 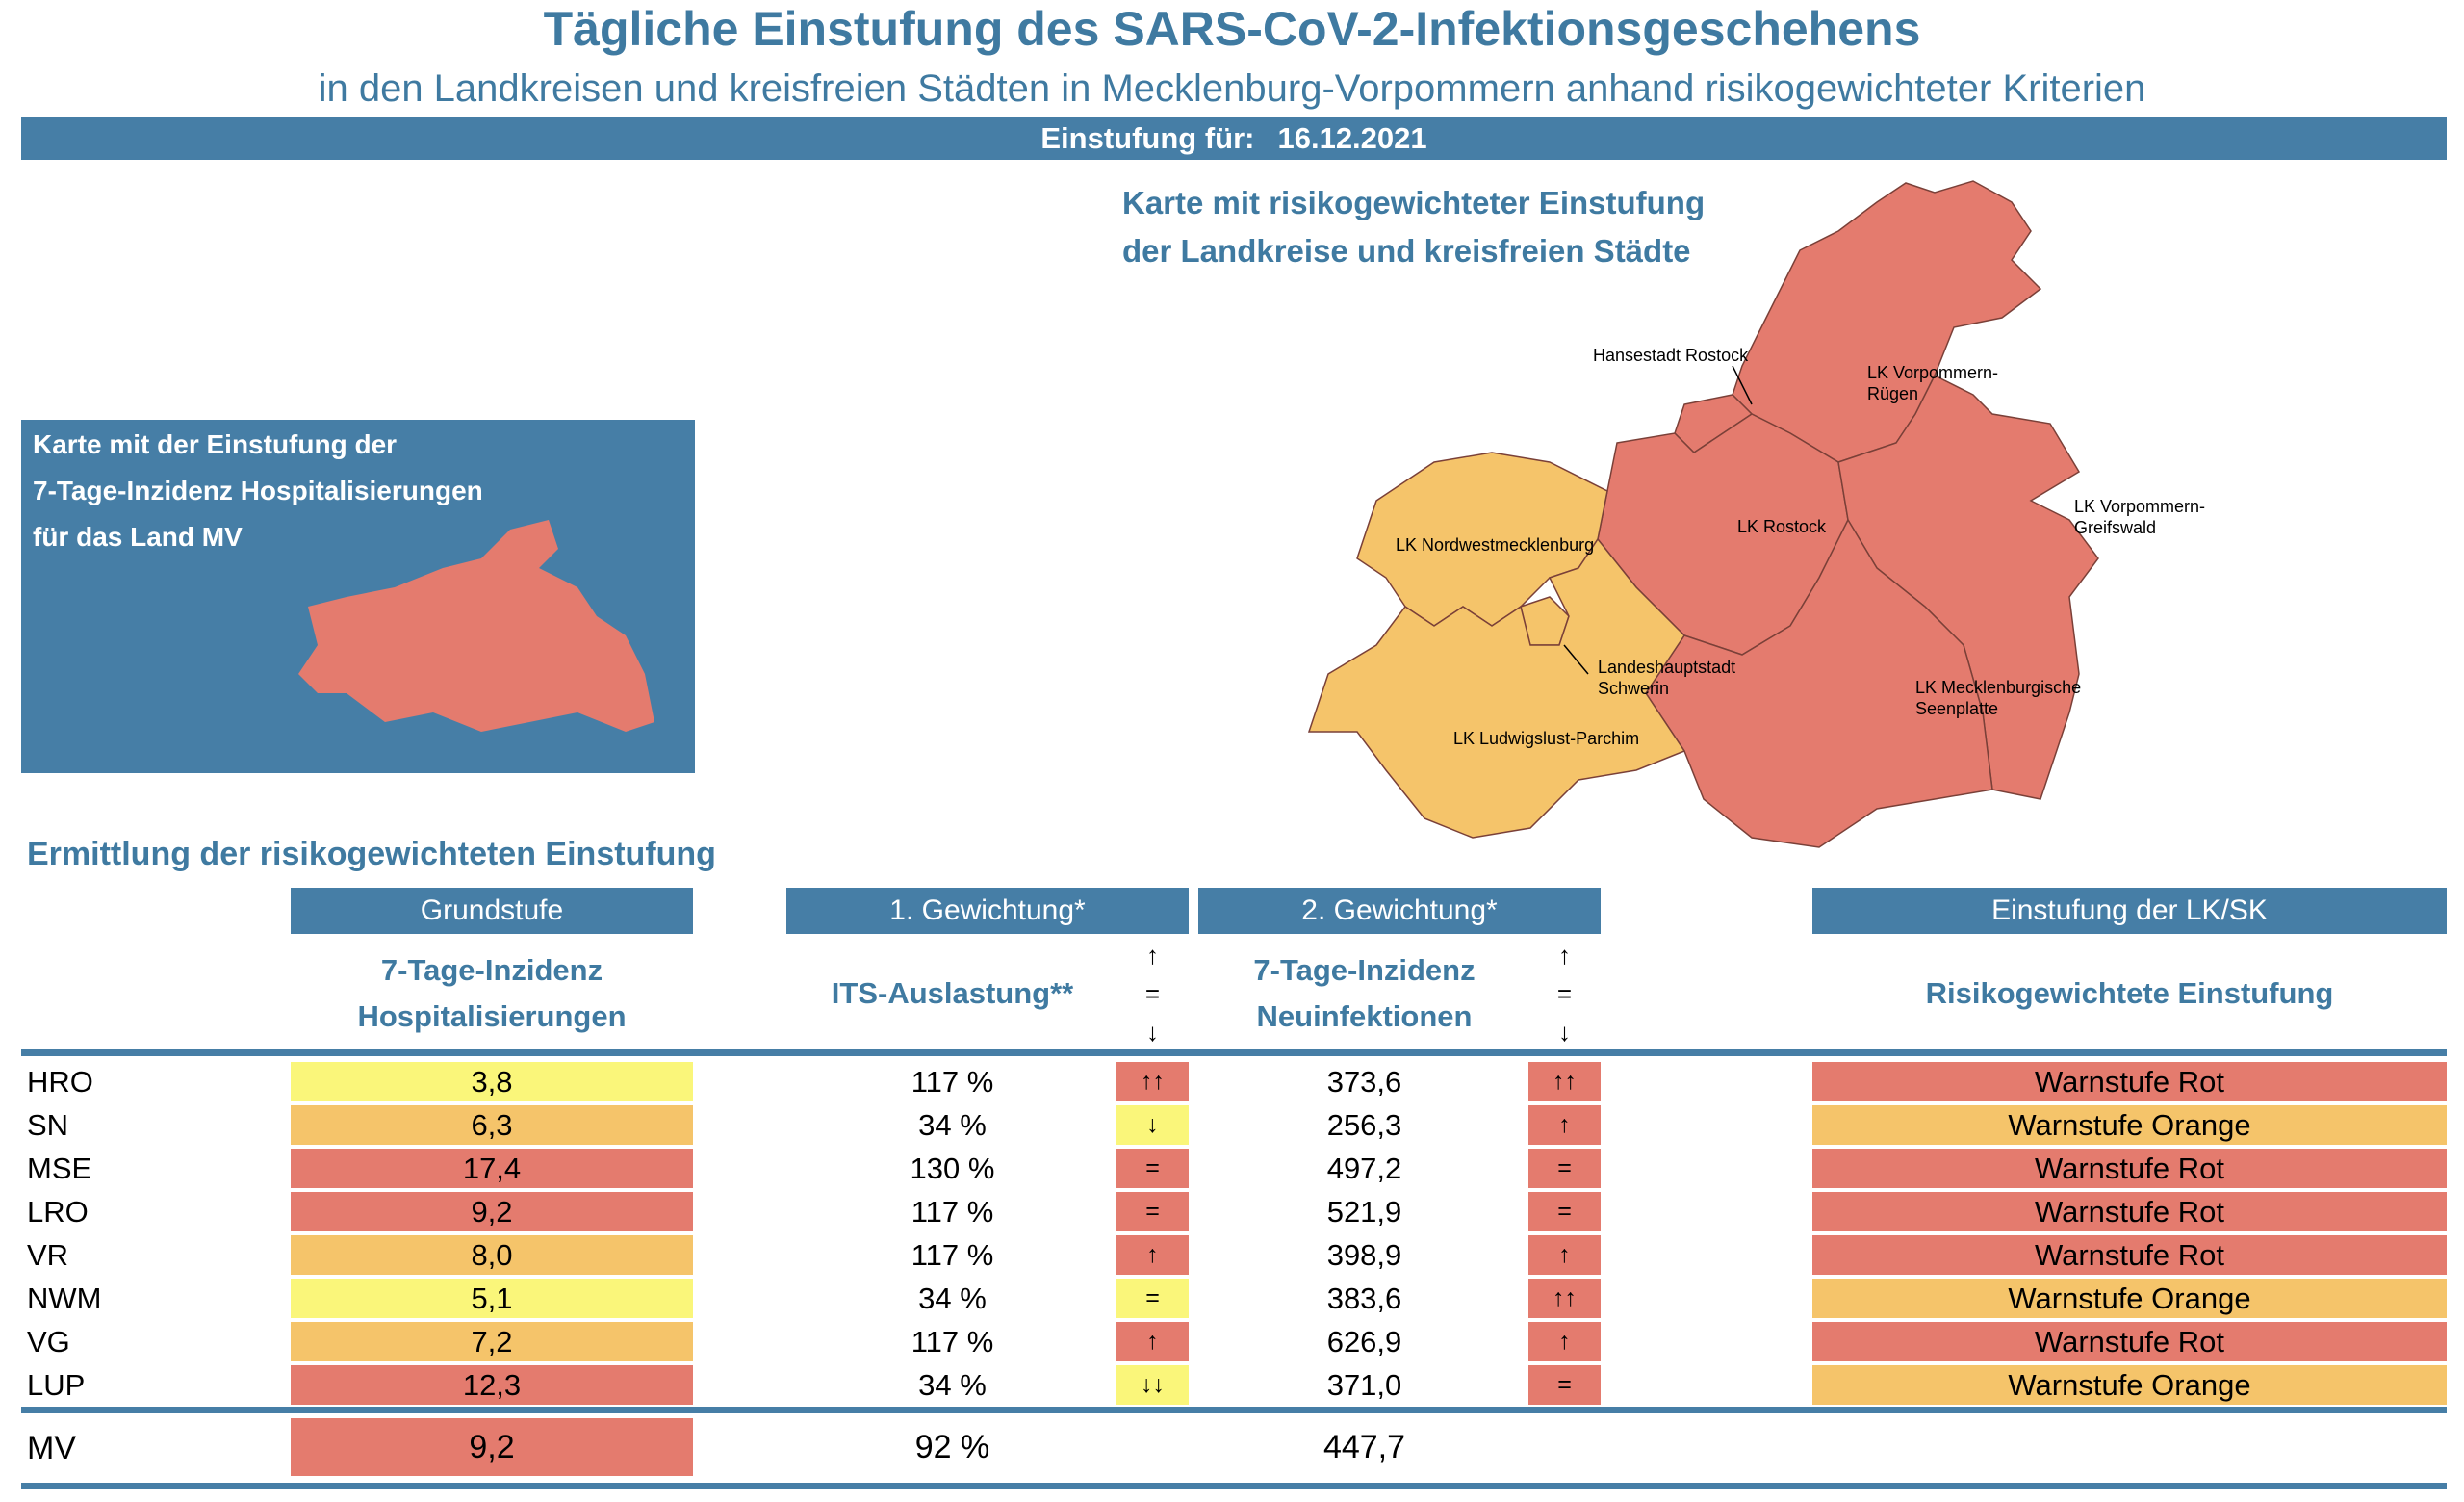 What do you see at coordinates (1742, 385) in the screenshot?
I see `map-leader-hro` at bounding box center [1742, 385].